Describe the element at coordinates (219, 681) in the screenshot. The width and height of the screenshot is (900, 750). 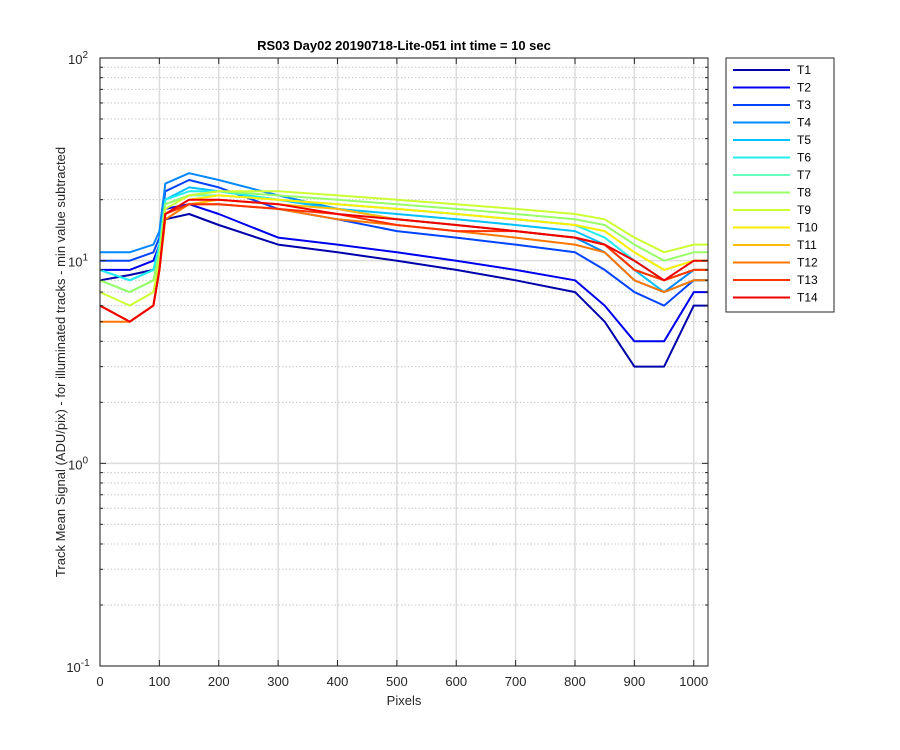
I see `x-tick-label: 200` at that location.